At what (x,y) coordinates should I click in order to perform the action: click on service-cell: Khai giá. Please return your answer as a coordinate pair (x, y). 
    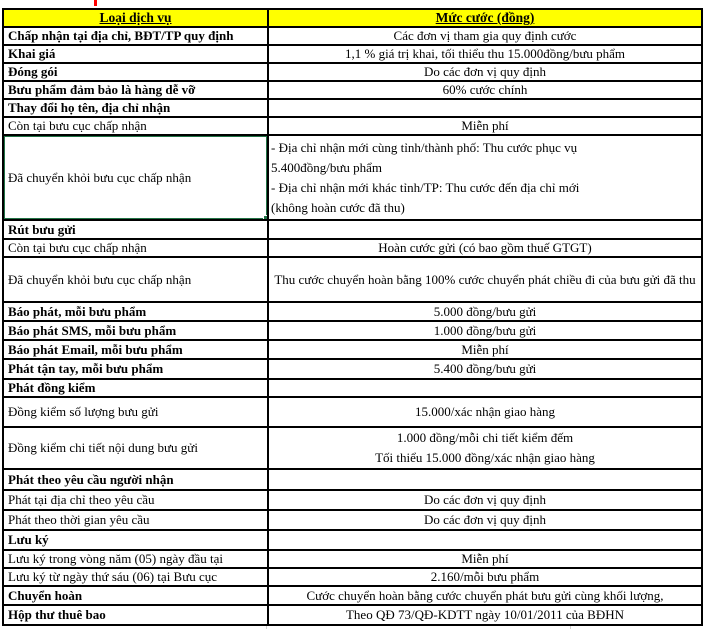
    Looking at the image, I should click on (135, 54).